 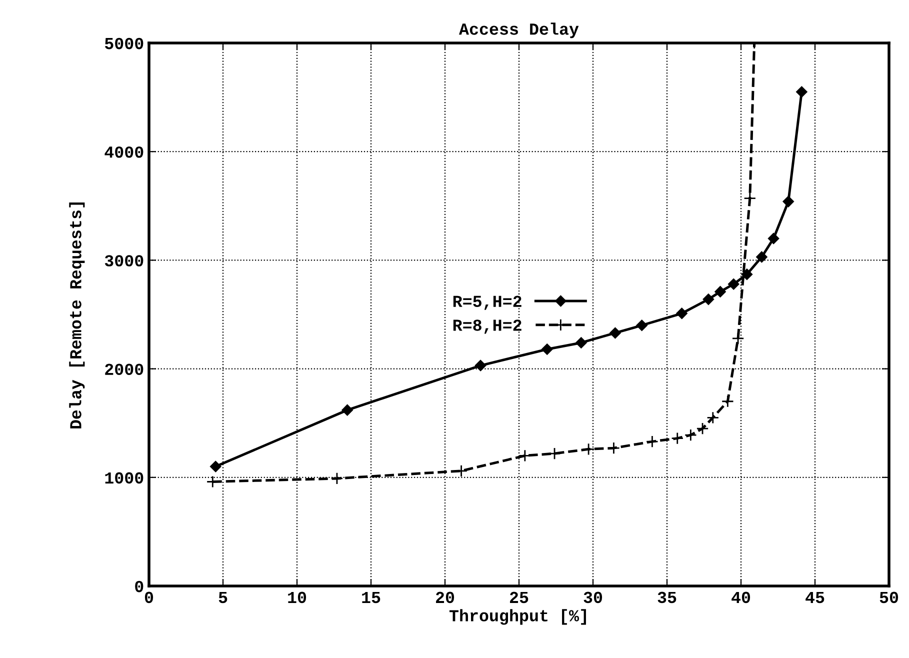 What do you see at coordinates (487, 327) in the screenshot?
I see `legend-label: R=8,H=2` at bounding box center [487, 327].